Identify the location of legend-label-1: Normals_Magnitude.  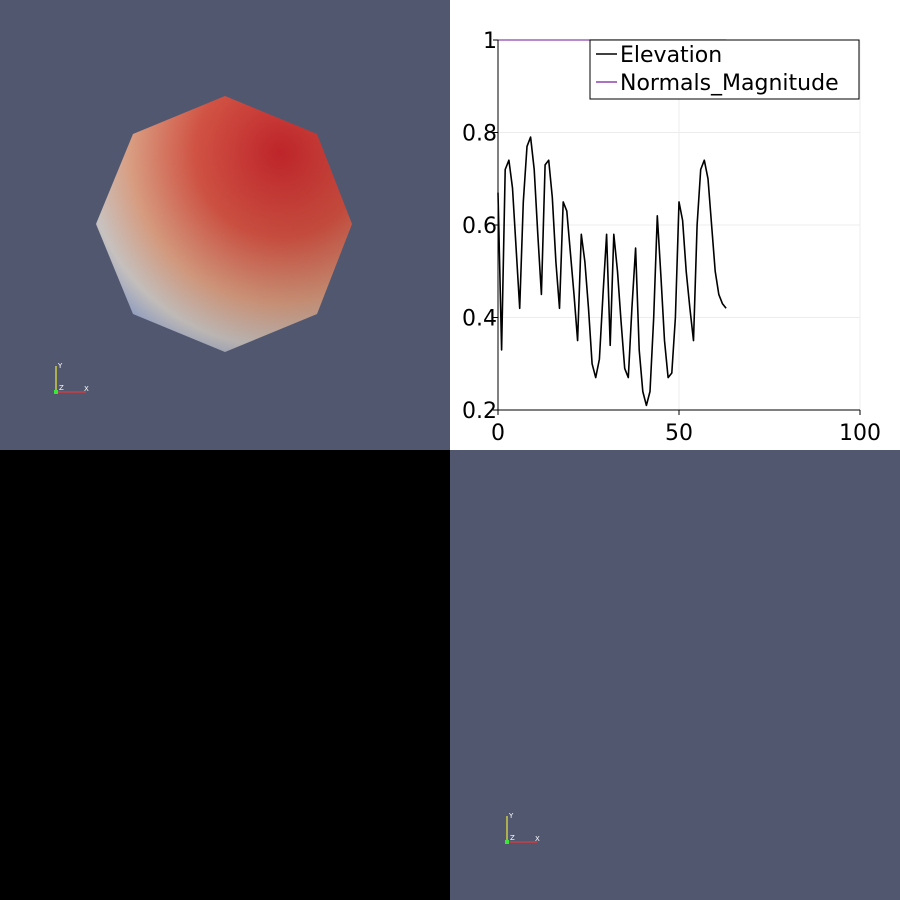
(729, 83).